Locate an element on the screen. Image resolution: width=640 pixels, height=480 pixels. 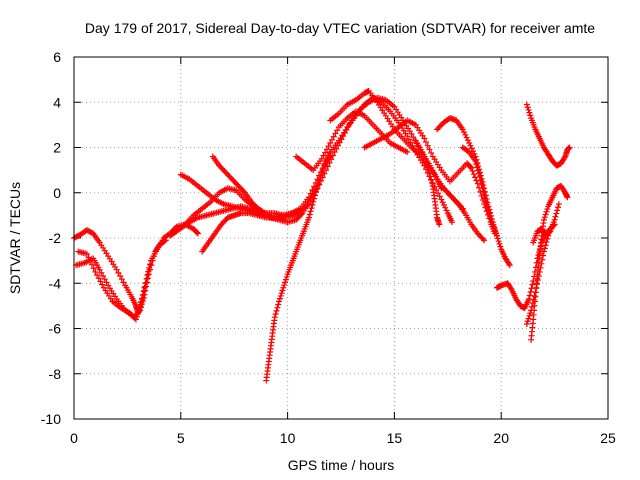
y-tick-label: 6 is located at coordinates (57, 57).